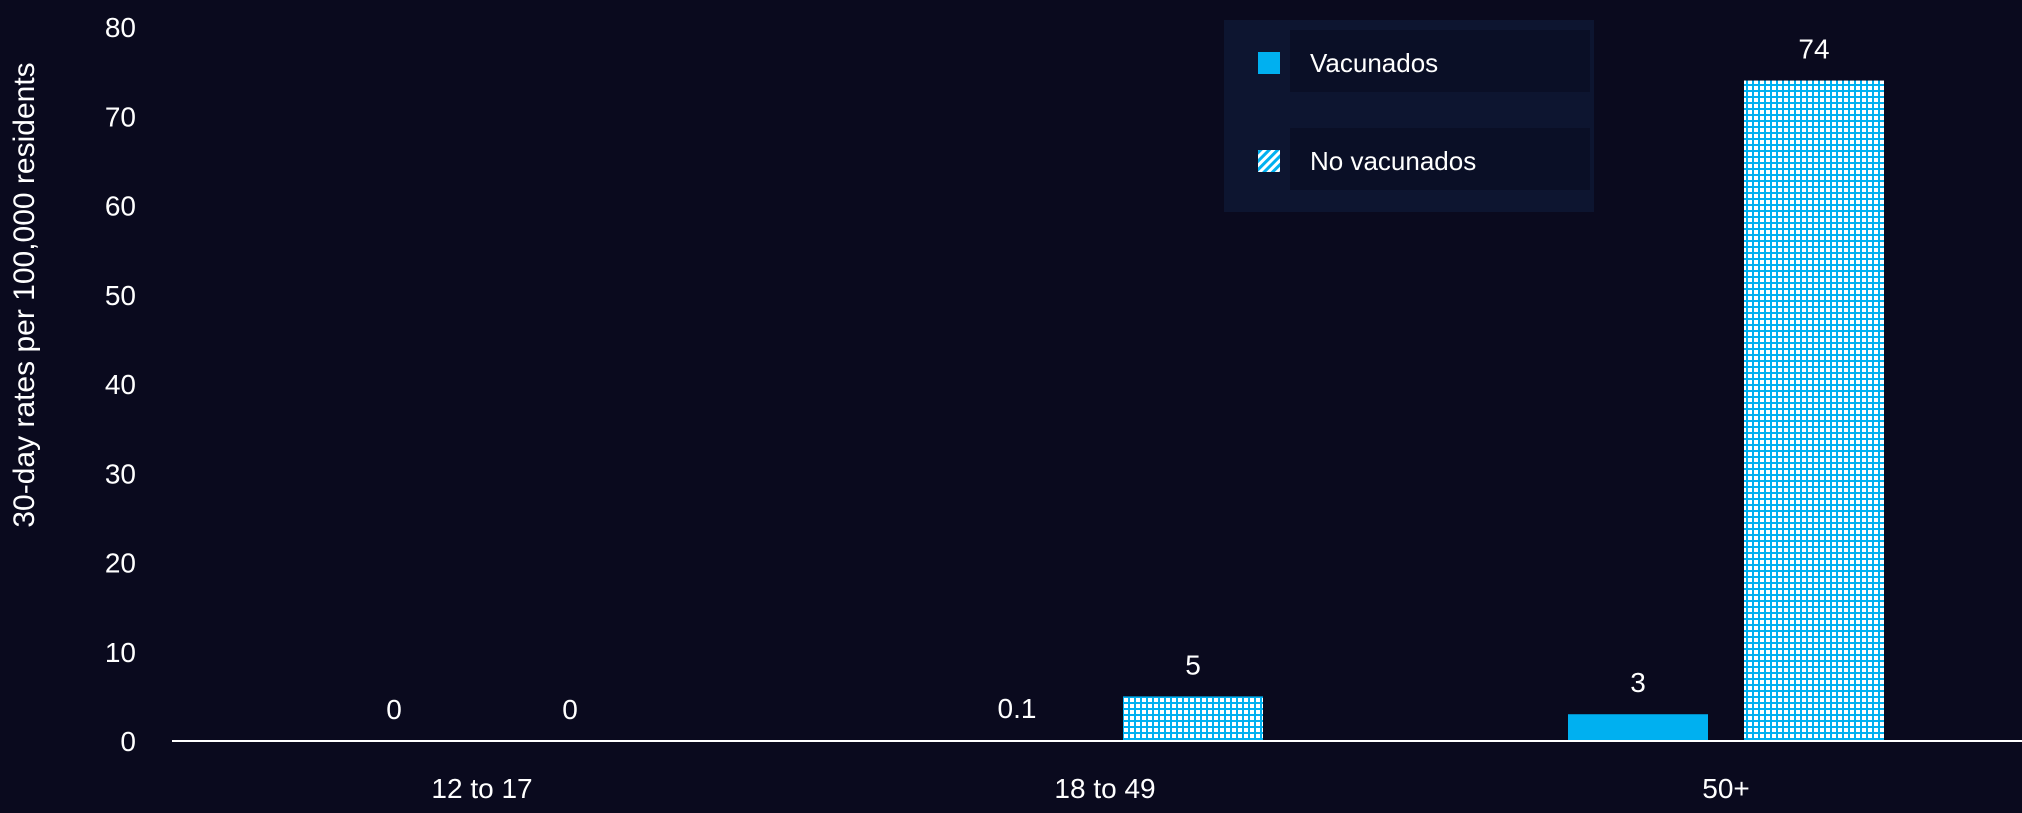 The width and height of the screenshot is (2022, 813). I want to click on y-tick-label: 60, so click(120, 206).